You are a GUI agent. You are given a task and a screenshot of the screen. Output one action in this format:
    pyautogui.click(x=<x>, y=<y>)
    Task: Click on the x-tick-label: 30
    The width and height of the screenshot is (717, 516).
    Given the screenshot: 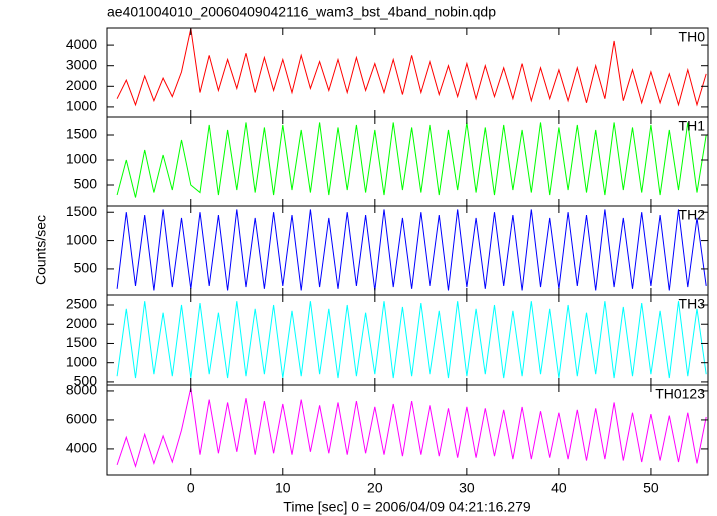 What is the action you would take?
    pyautogui.click(x=467, y=488)
    